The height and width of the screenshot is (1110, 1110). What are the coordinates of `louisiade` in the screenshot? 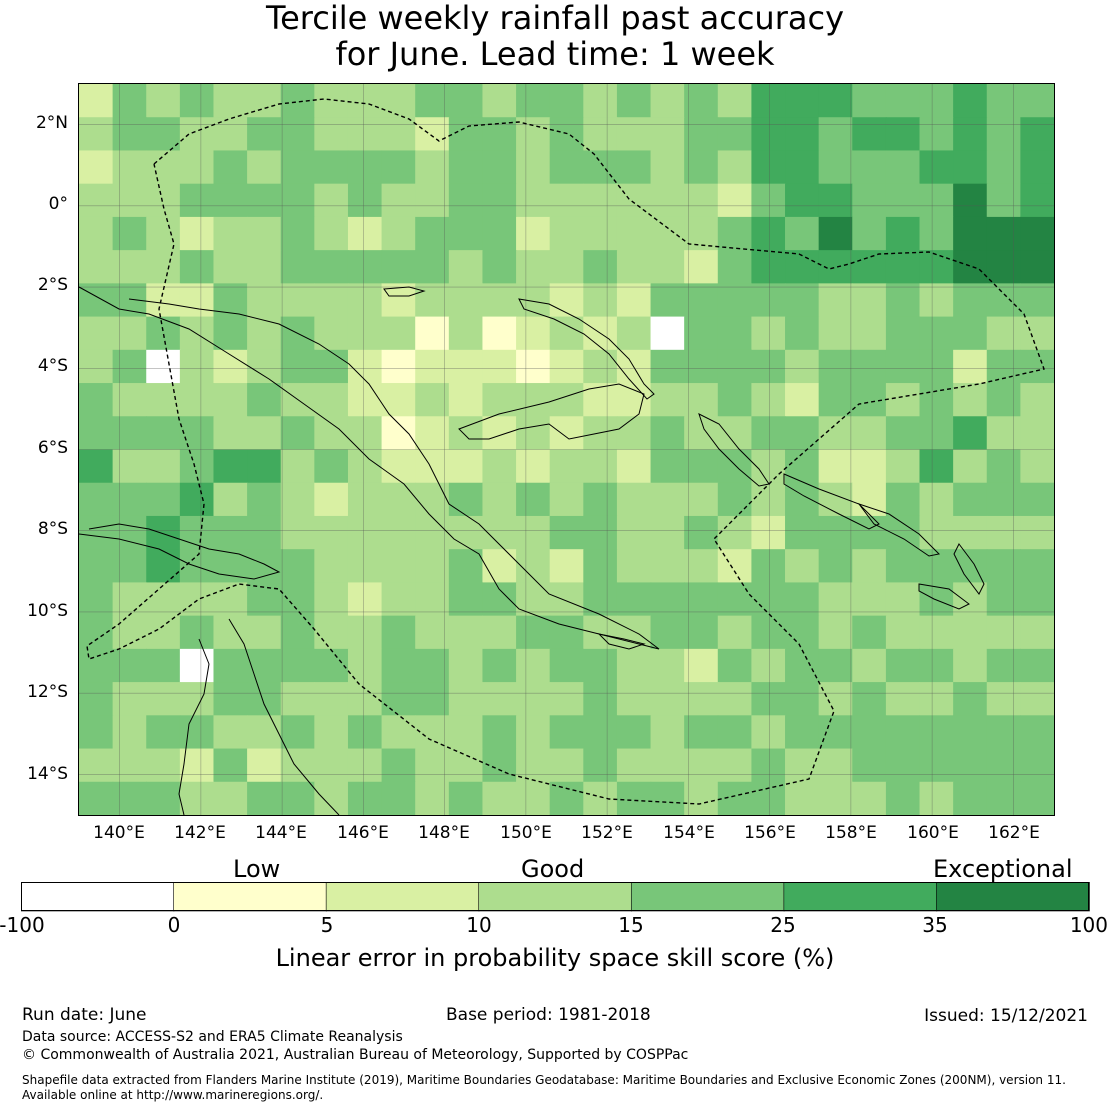 It's located at (621, 641).